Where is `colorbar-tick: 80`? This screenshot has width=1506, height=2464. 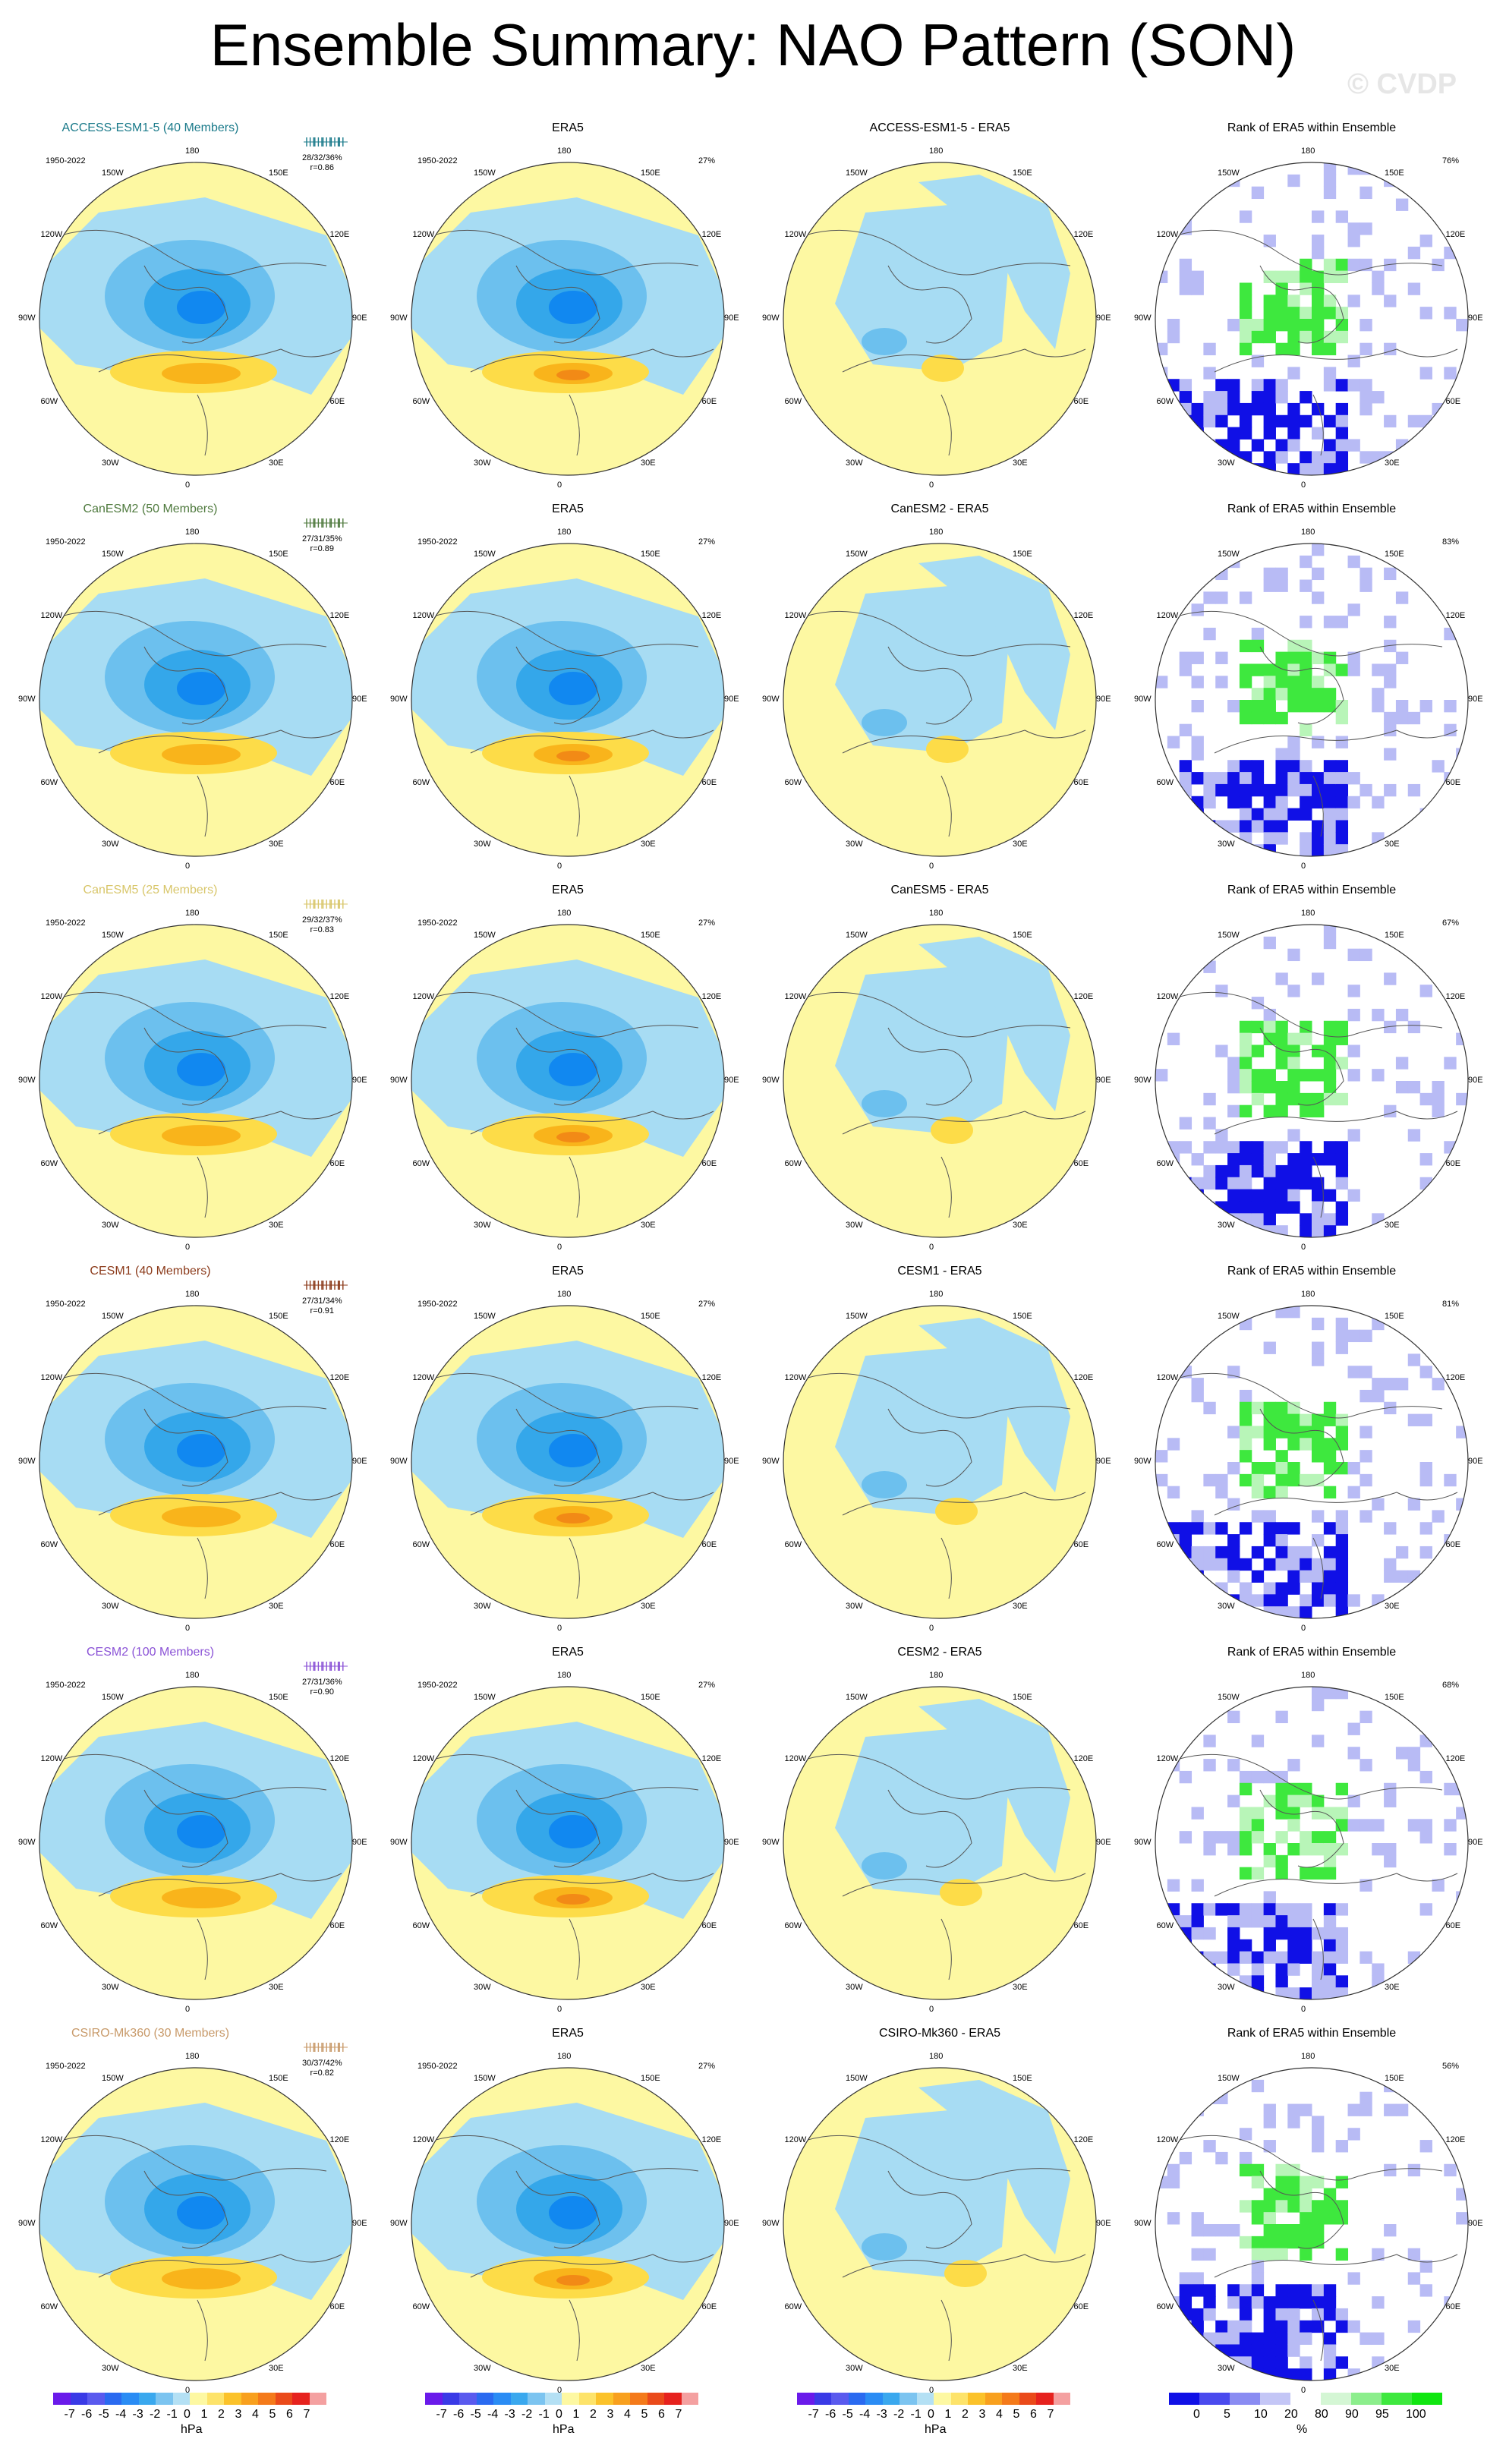 colorbar-tick: 80 is located at coordinates (1321, 2415).